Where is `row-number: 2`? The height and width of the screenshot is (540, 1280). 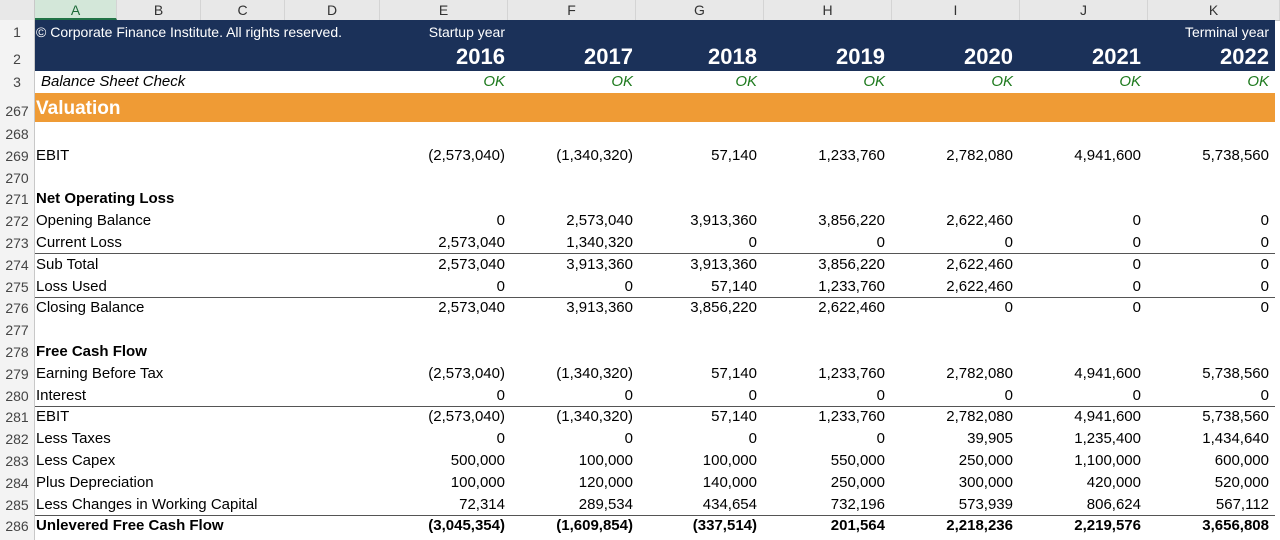
row-number: 2 is located at coordinates (17, 59).